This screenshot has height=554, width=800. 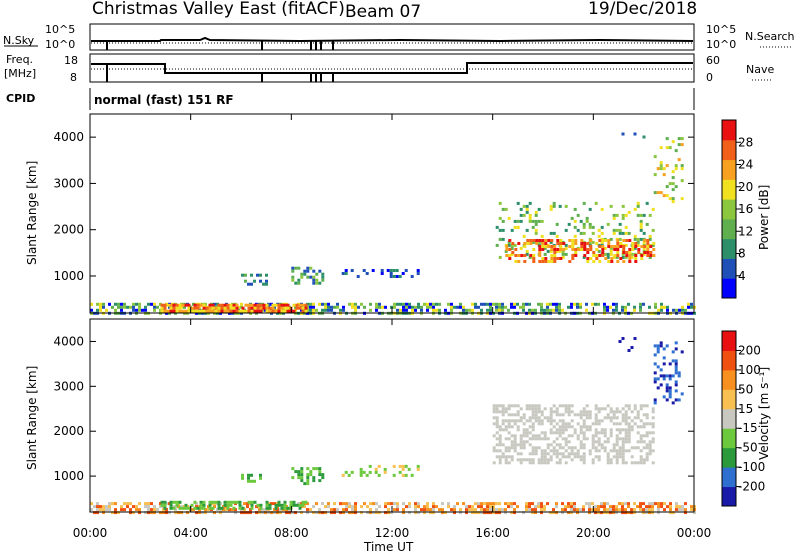 I want to click on sky-tick-lo: 10^0, so click(x=60, y=44).